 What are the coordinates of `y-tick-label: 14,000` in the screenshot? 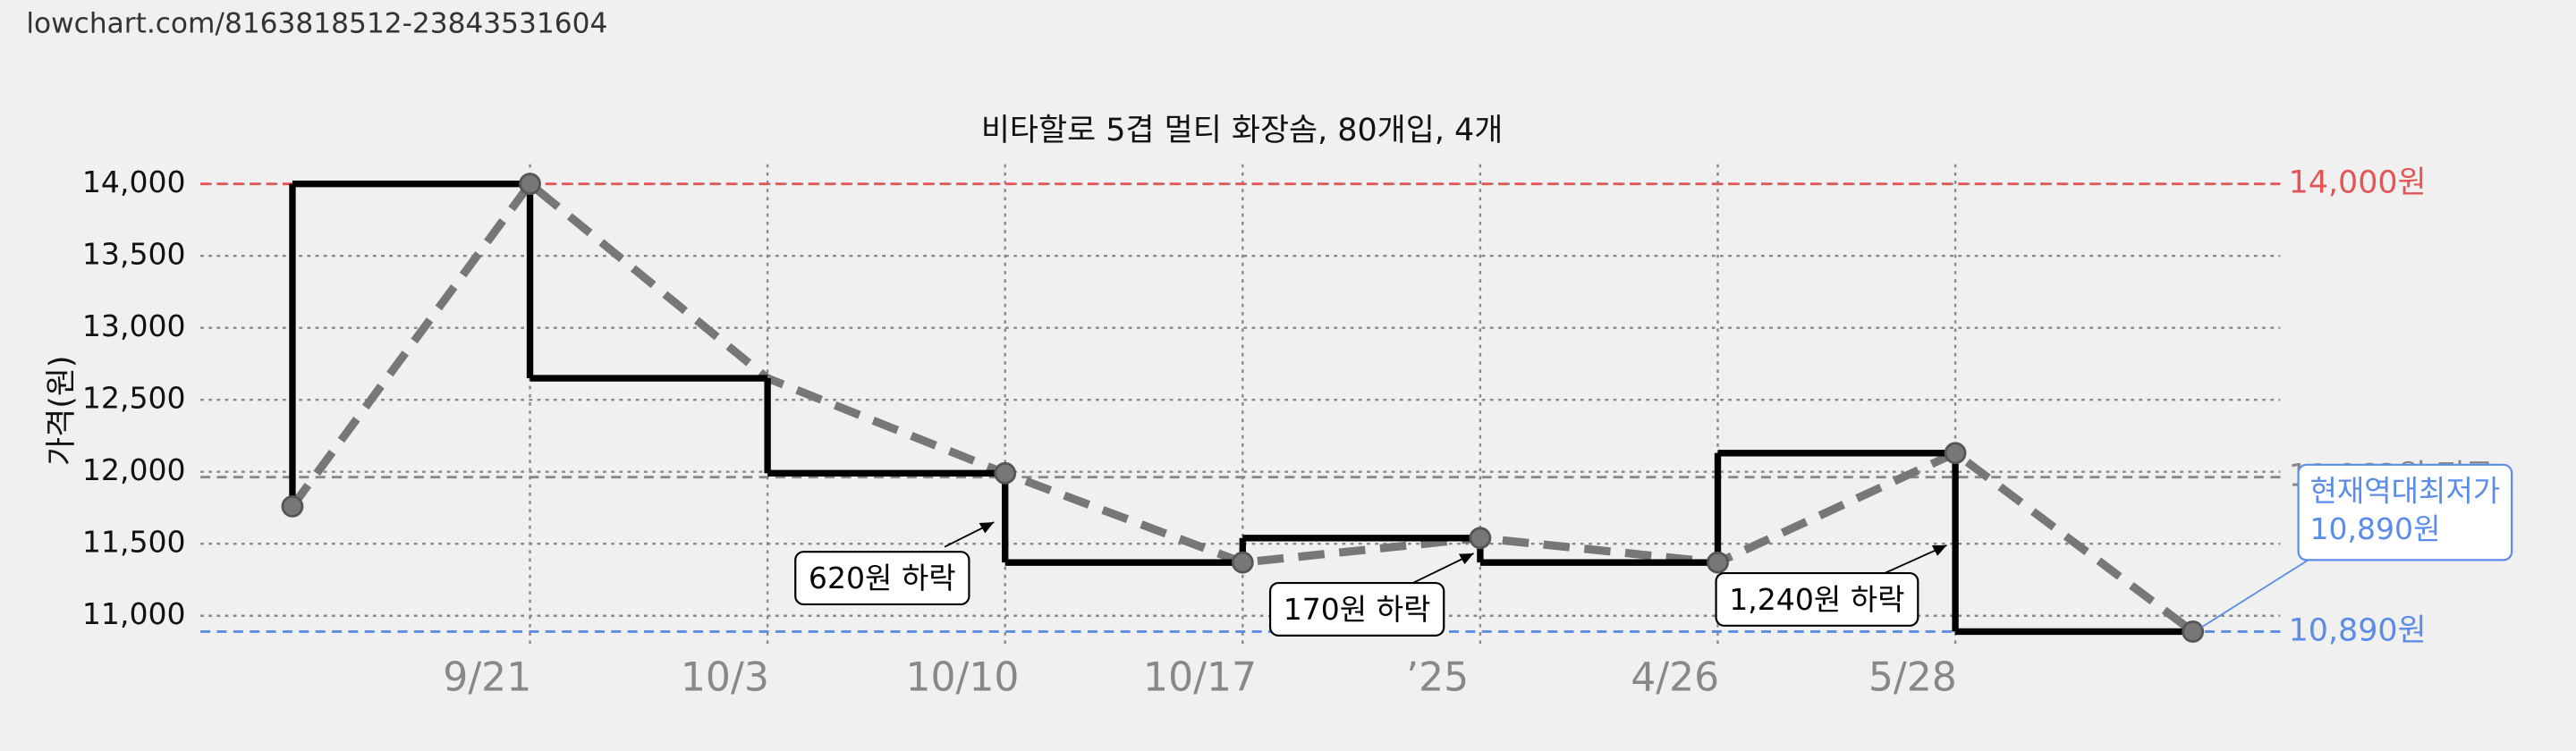 It's located at (134, 182).